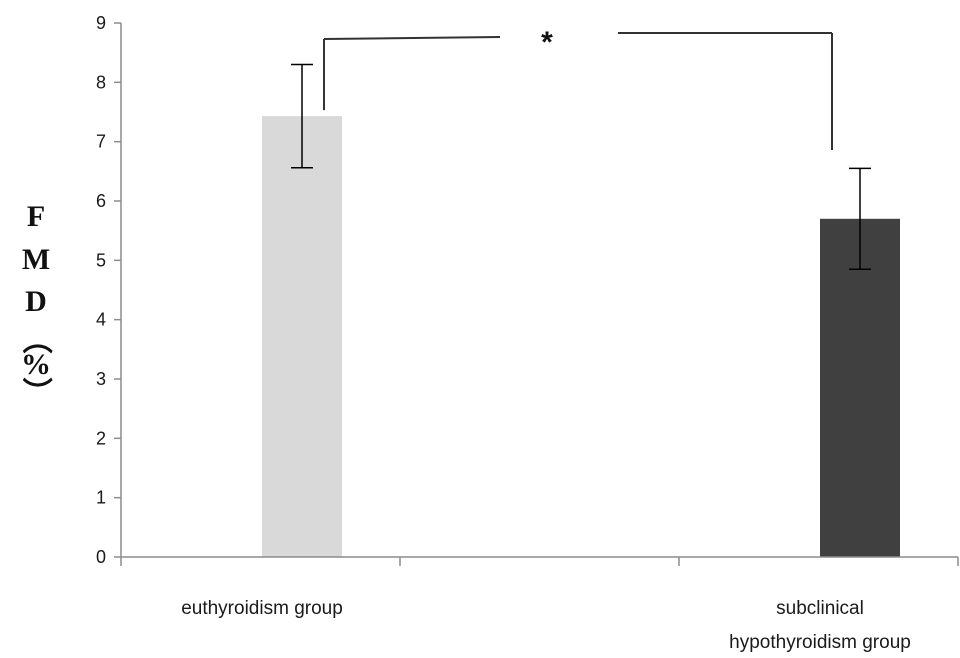  Describe the element at coordinates (101, 82) in the screenshot. I see `y-tick-label: 8` at that location.